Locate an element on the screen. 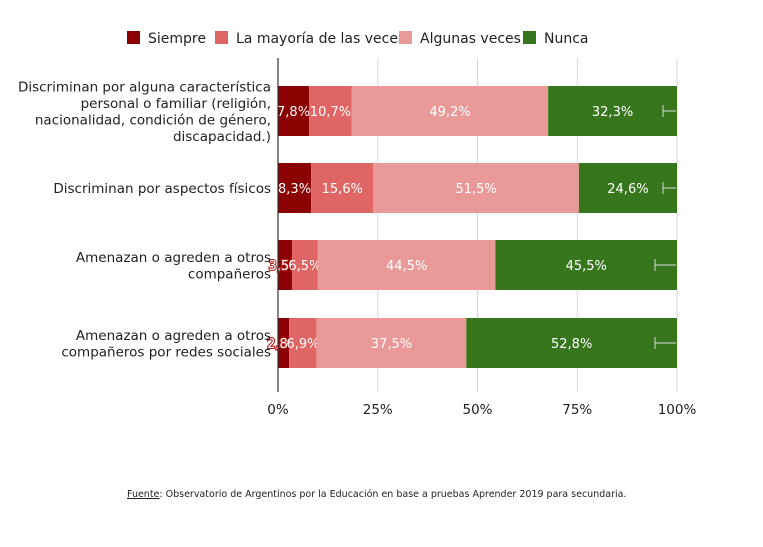 The image size is (763, 547). category-label: discapacidad.) is located at coordinates (222, 137).